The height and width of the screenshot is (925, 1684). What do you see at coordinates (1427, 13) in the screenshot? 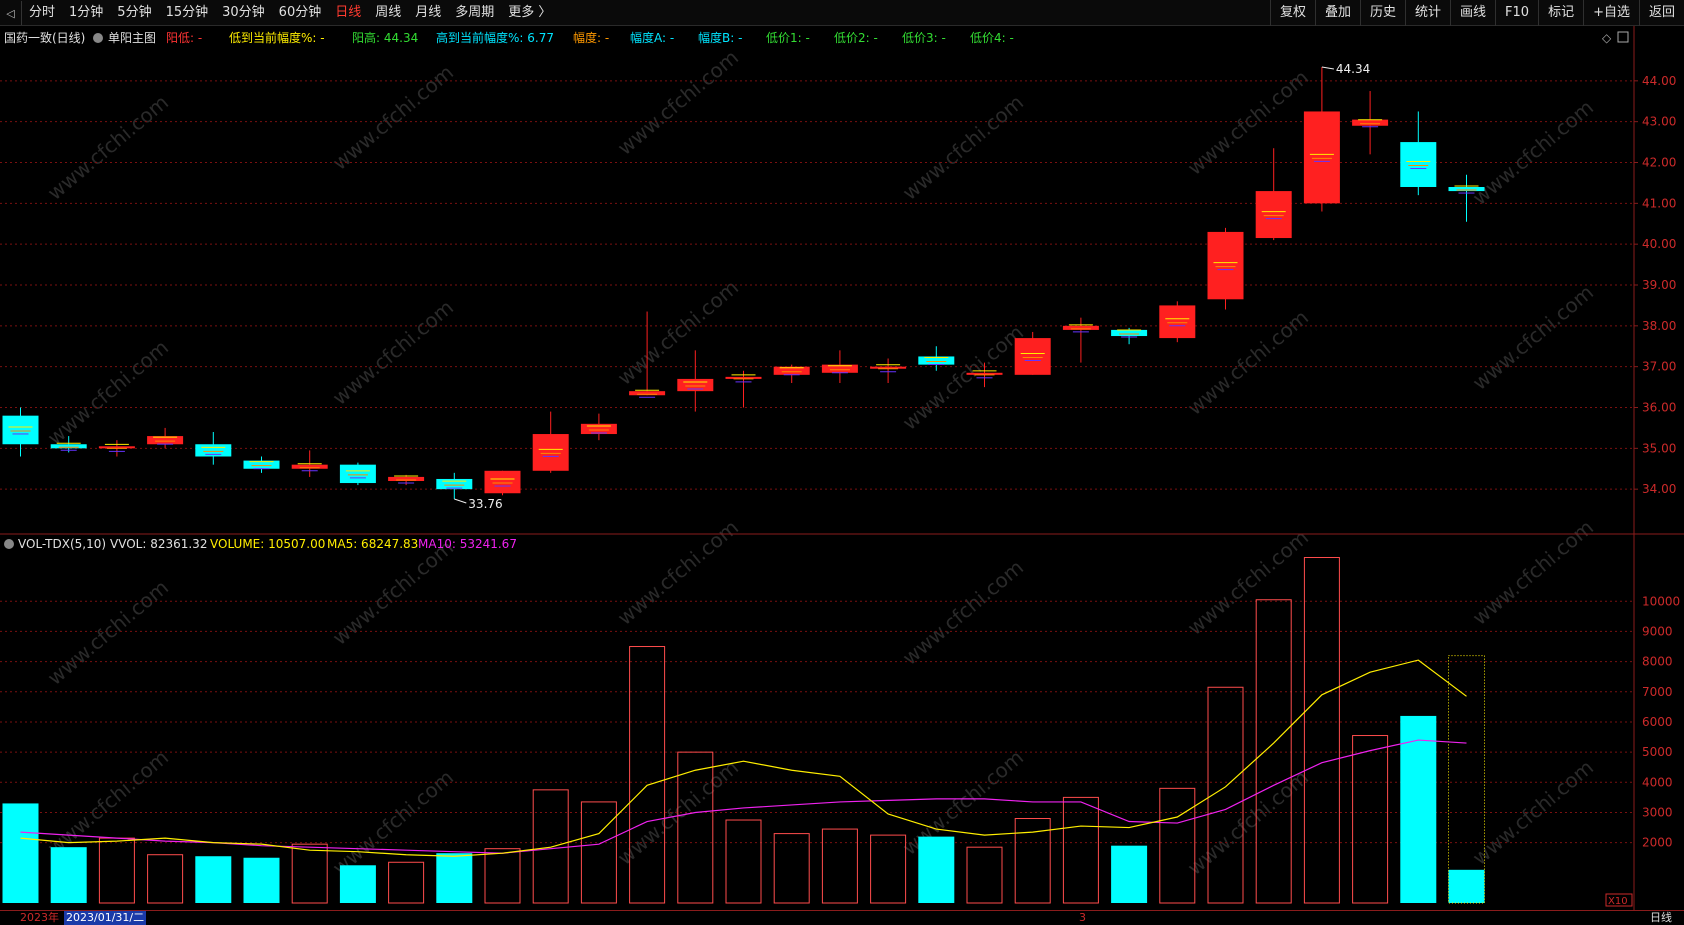
I see `tool-button-3: 统计` at bounding box center [1427, 13].